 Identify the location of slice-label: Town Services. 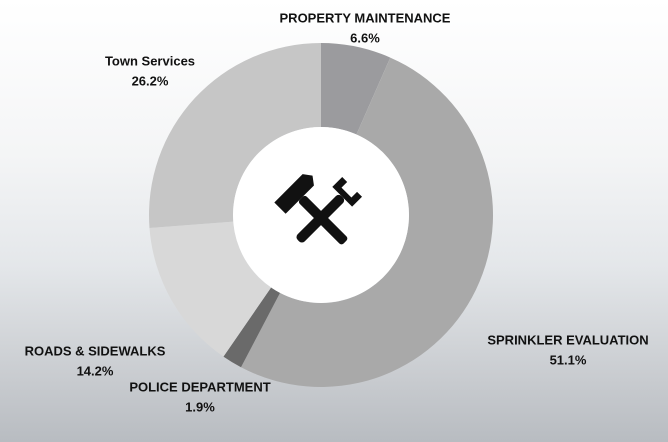
(150, 60).